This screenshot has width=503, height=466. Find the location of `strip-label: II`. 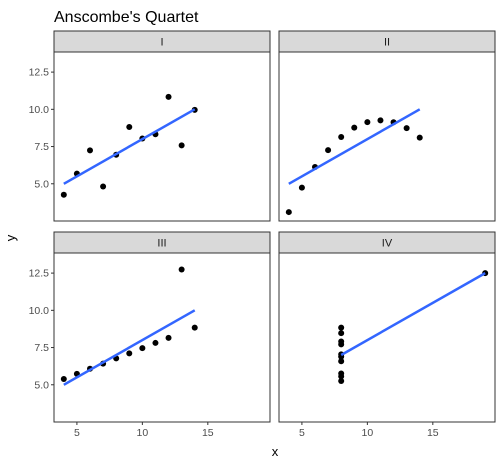

strip-label: II is located at coordinates (387, 43).